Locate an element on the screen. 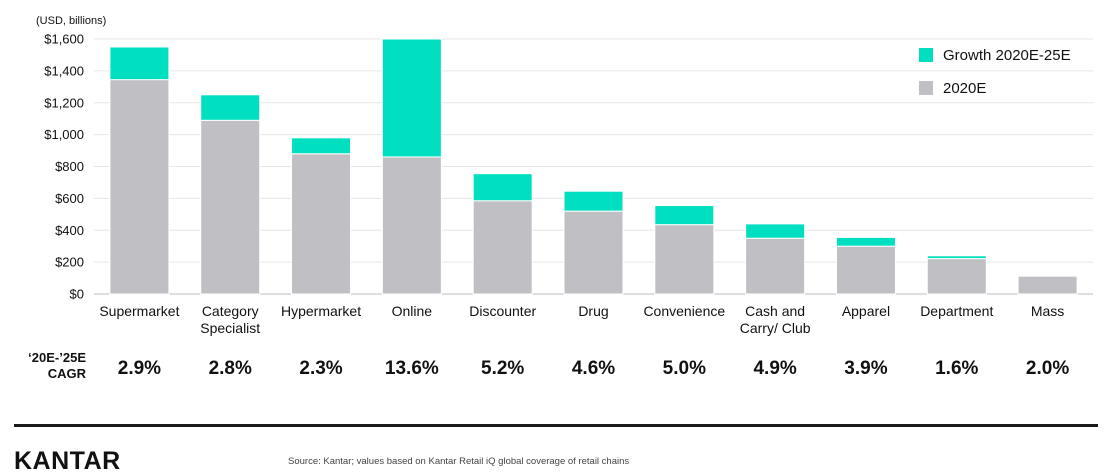 This screenshot has width=1107, height=476. x-tick-label: Apparel is located at coordinates (866, 311).